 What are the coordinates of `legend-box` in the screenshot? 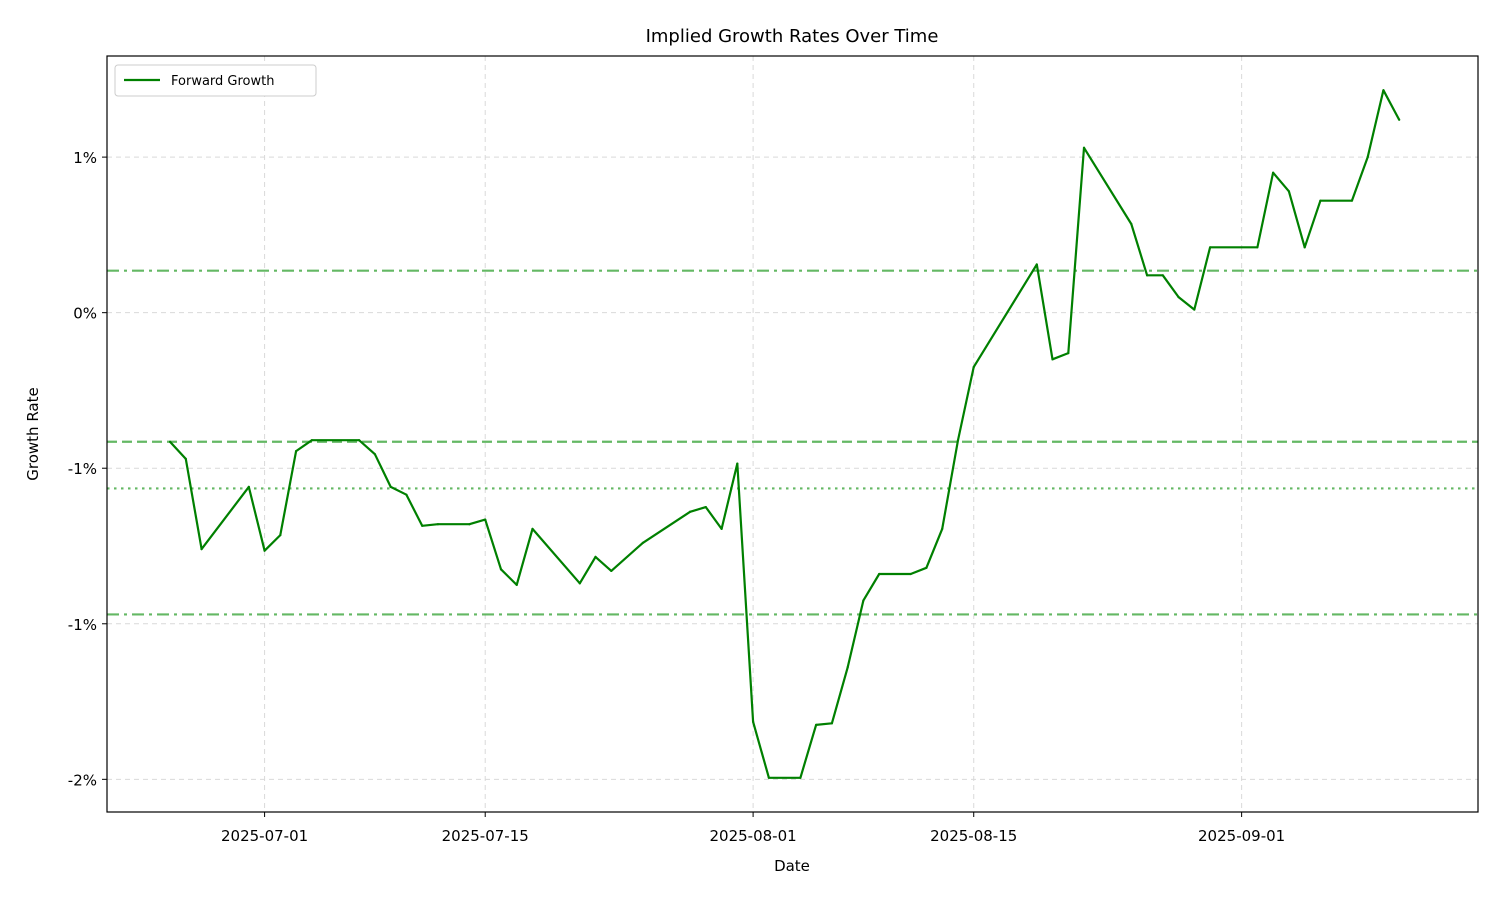 It's located at (215, 80).